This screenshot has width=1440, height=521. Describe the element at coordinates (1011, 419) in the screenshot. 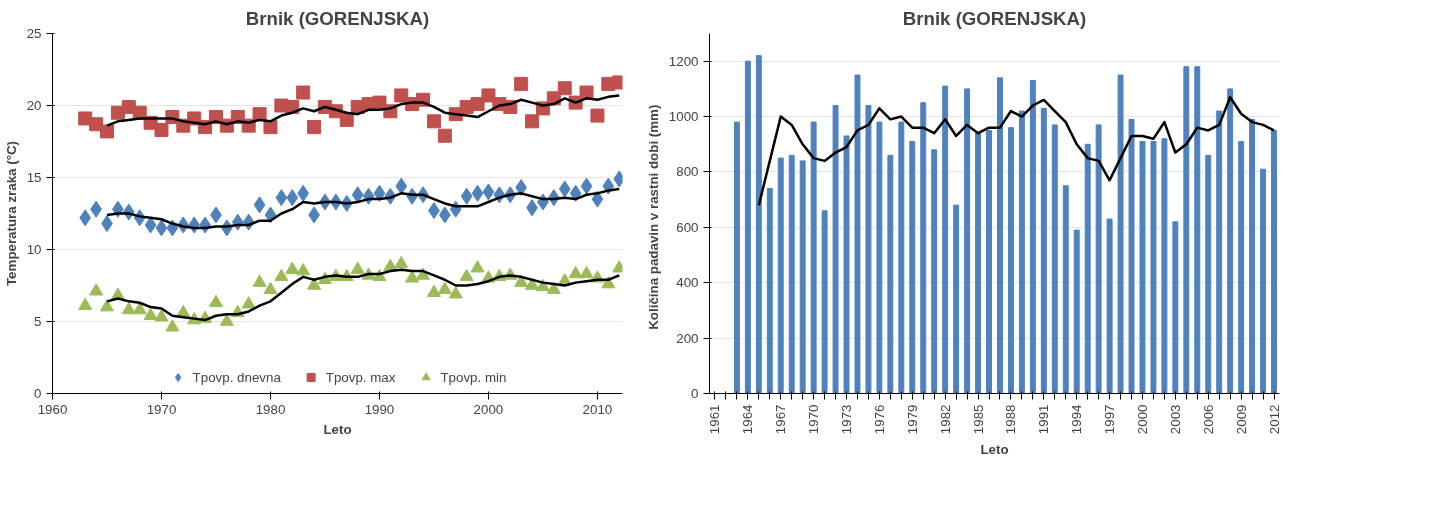

I see `x-tick-label: 1988` at that location.